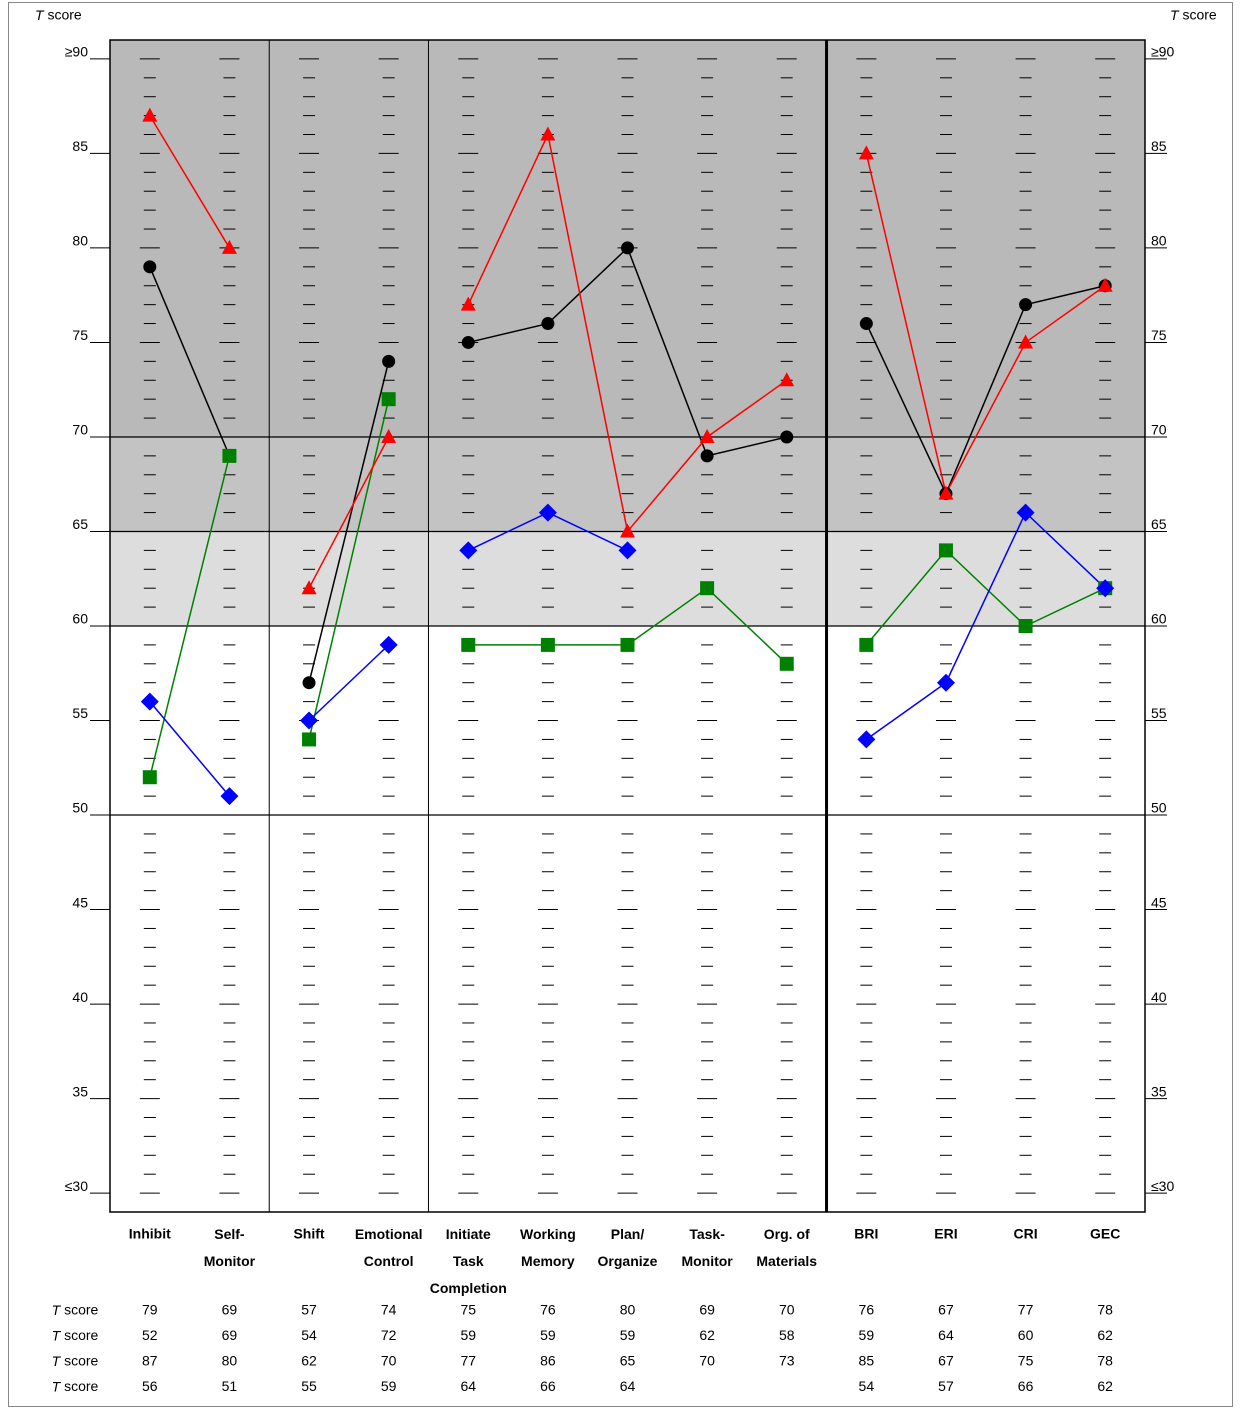  I want to click on y-tick-label-left: 70, so click(80, 430).